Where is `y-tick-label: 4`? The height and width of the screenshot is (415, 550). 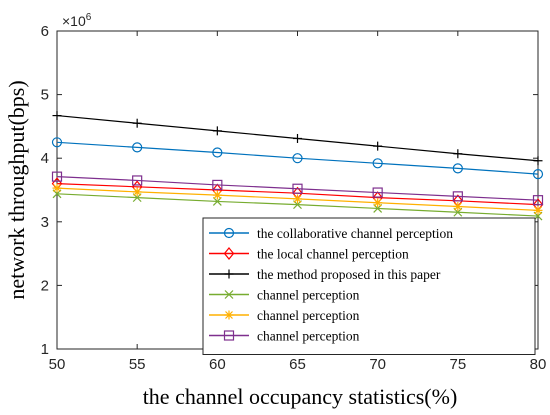
y-tick-label: 4 is located at coordinates (45, 158).